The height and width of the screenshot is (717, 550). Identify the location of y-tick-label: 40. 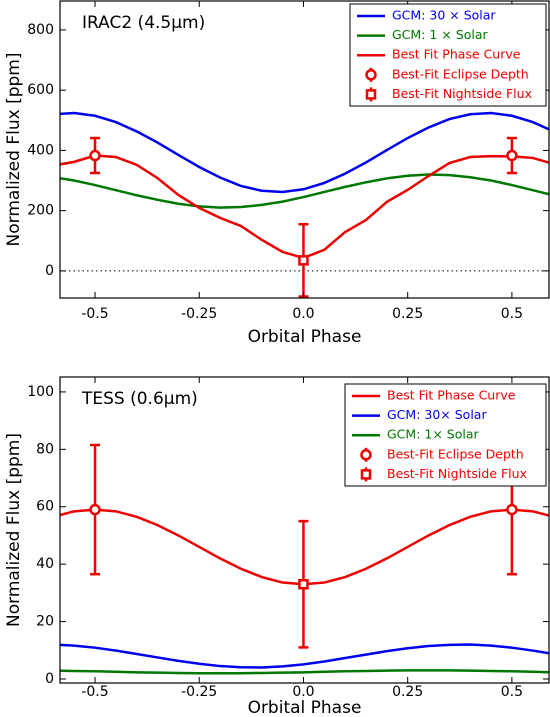
(45, 564).